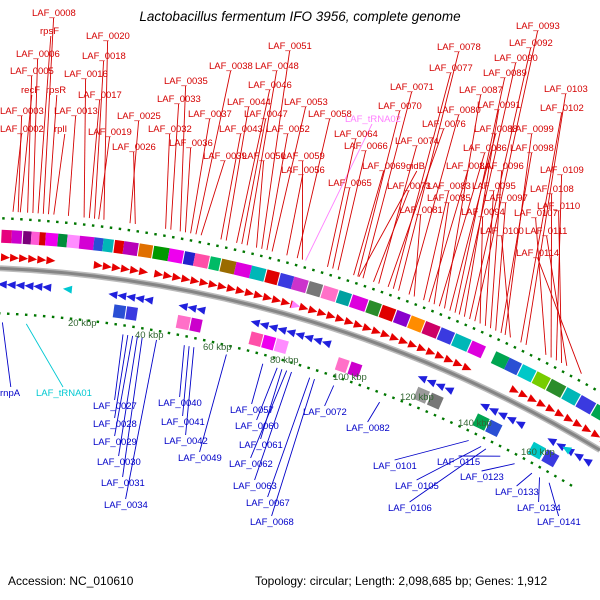 This screenshot has width=600, height=600. Describe the element at coordinates (22, 111) in the screenshot. I see `gene-label-forward: LAF_0003` at that location.